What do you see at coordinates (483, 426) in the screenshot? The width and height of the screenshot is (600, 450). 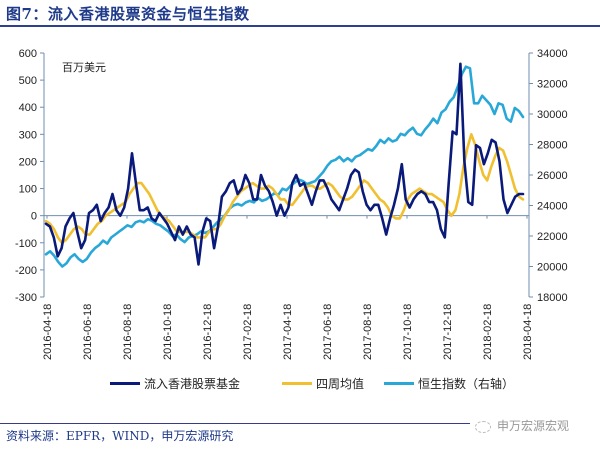 I see `wechat-icon` at bounding box center [483, 426].